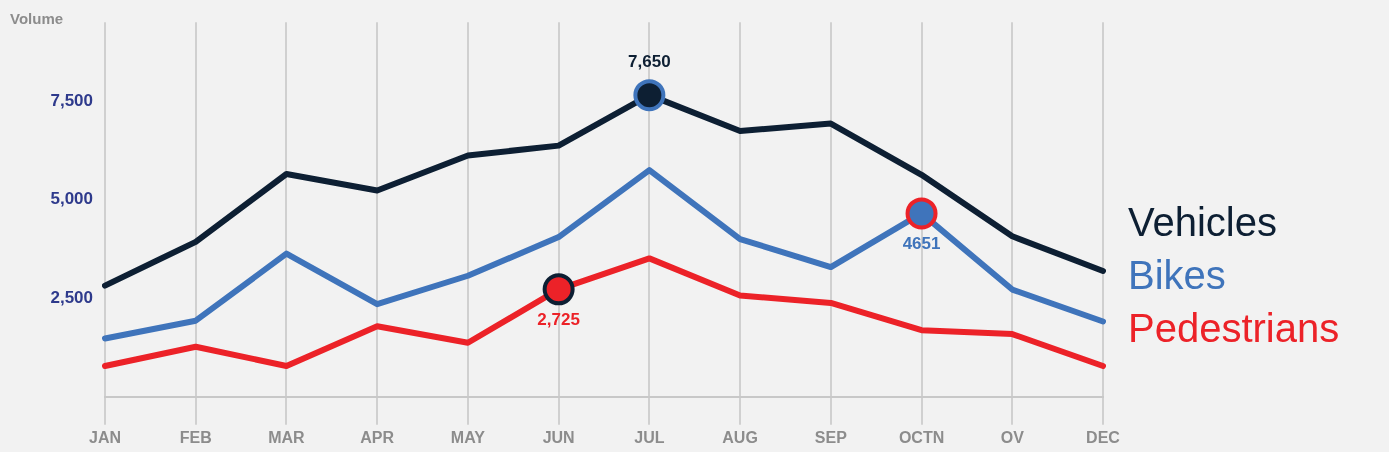 The width and height of the screenshot is (1389, 452). I want to click on x-tick-label: JUL, so click(649, 437).